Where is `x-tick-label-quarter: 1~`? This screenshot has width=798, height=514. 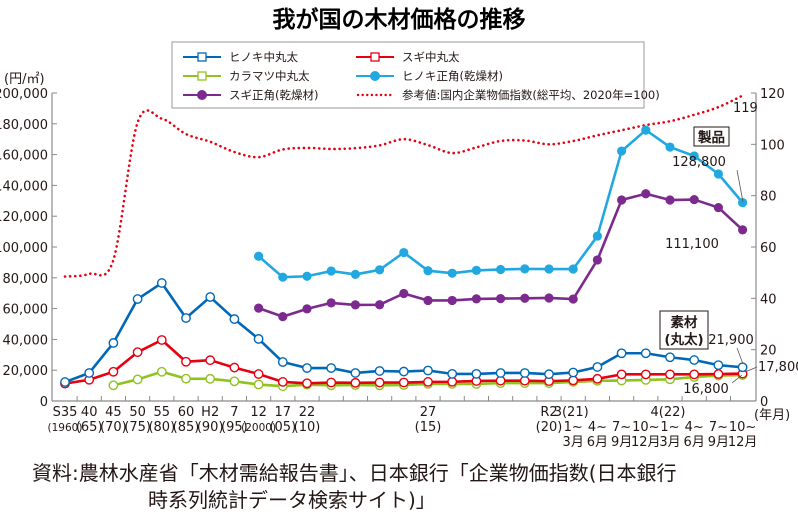 x-tick-label-quarter: 1~ is located at coordinates (573, 427).